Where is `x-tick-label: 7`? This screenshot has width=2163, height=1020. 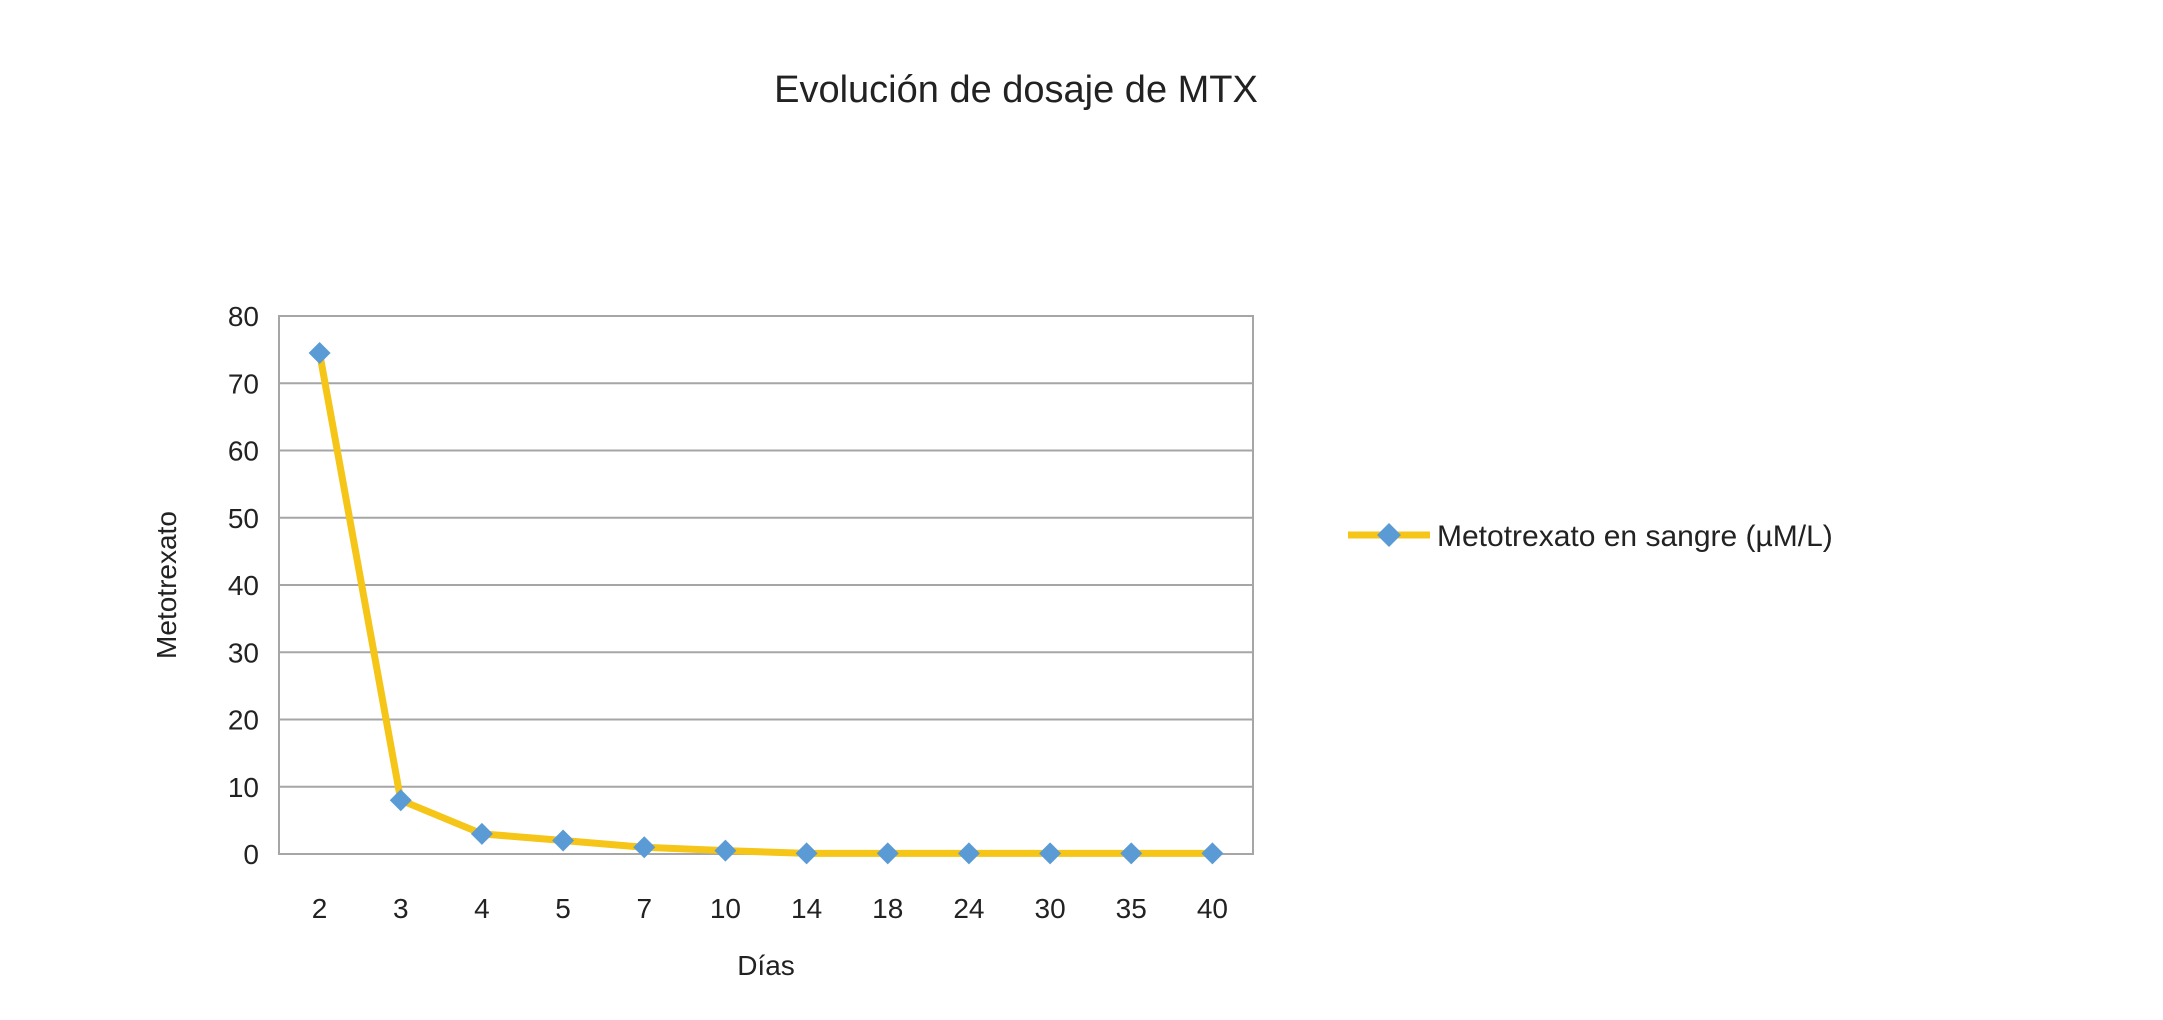
x-tick-label: 7 is located at coordinates (644, 908).